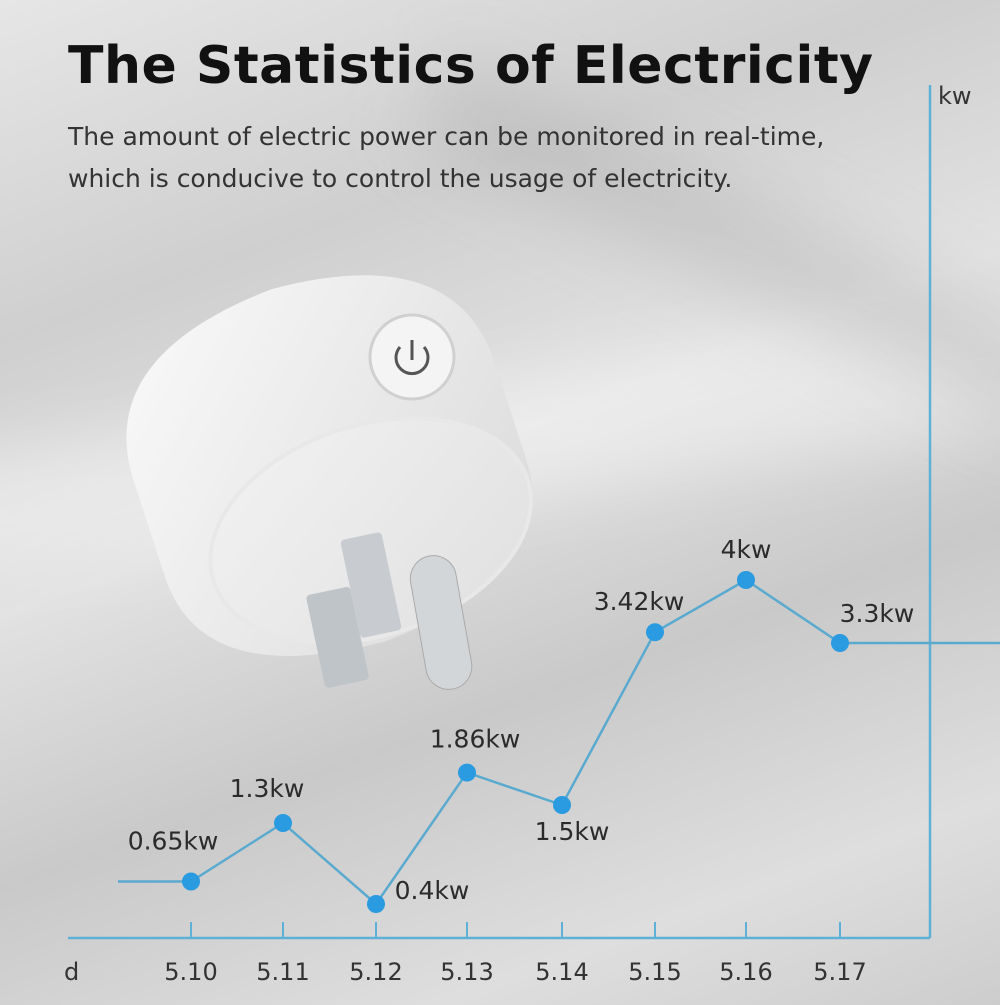 This screenshot has width=1000, height=1005. I want to click on data-label: 1.86kw, so click(475, 739).